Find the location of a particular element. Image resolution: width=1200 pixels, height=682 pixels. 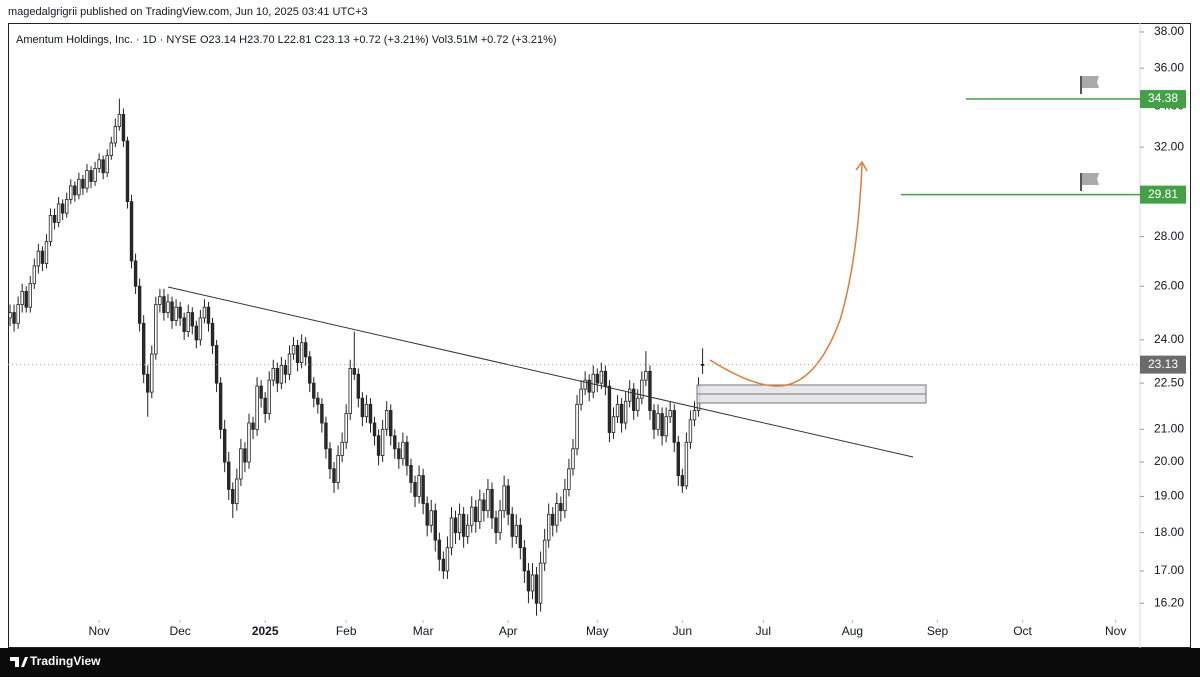

last-price-label: 23.13 is located at coordinates (1163, 364).